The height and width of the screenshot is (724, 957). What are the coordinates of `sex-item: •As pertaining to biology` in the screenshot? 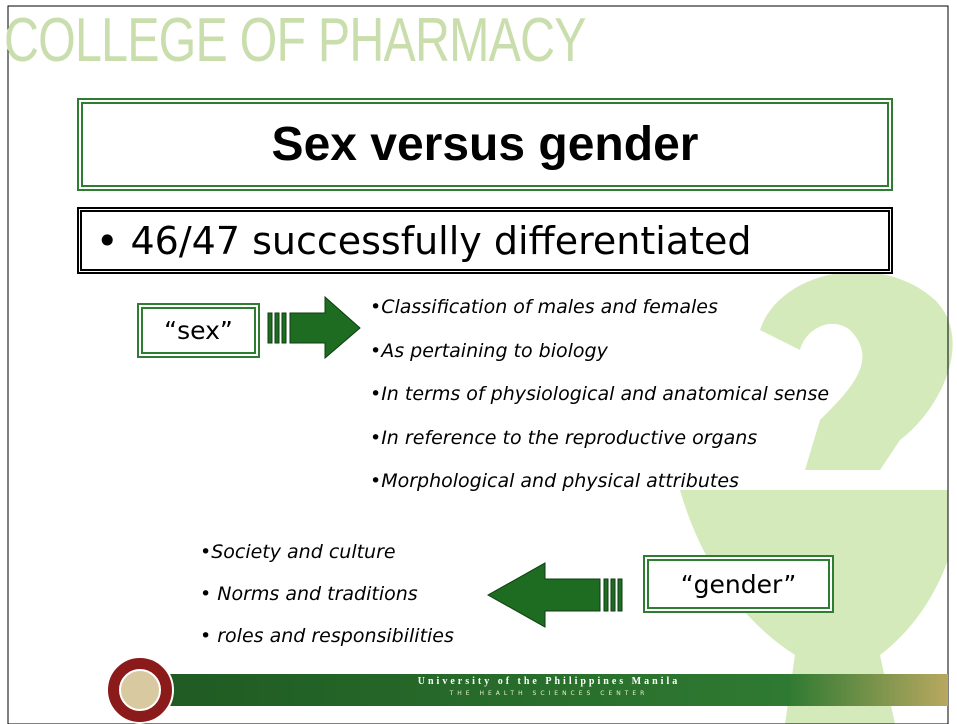 It's located at (489, 350).